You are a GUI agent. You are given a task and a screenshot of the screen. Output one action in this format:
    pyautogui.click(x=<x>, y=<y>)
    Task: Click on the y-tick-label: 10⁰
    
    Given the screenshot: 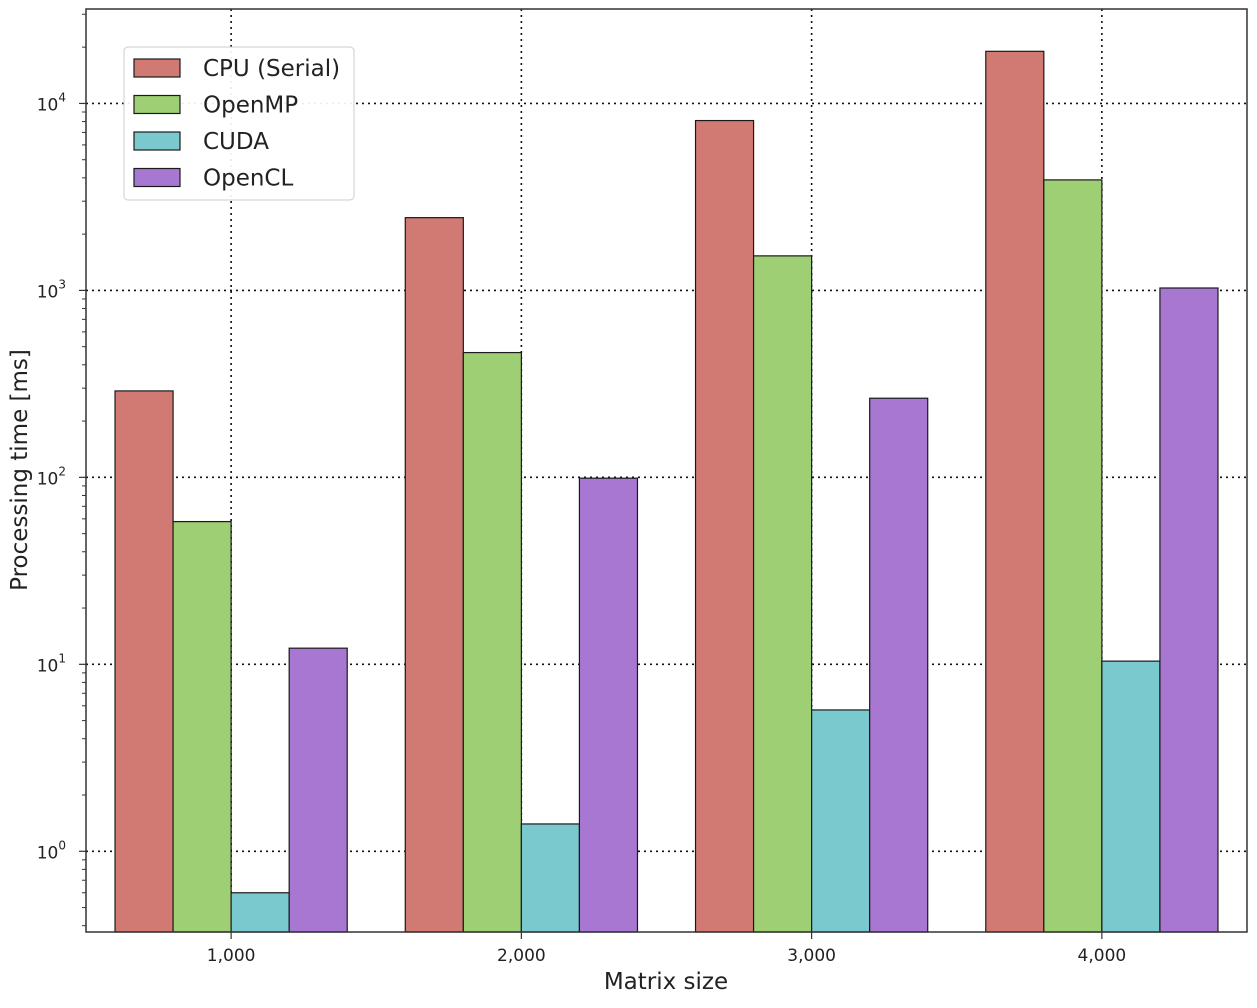 What is the action you would take?
    pyautogui.click(x=51, y=850)
    